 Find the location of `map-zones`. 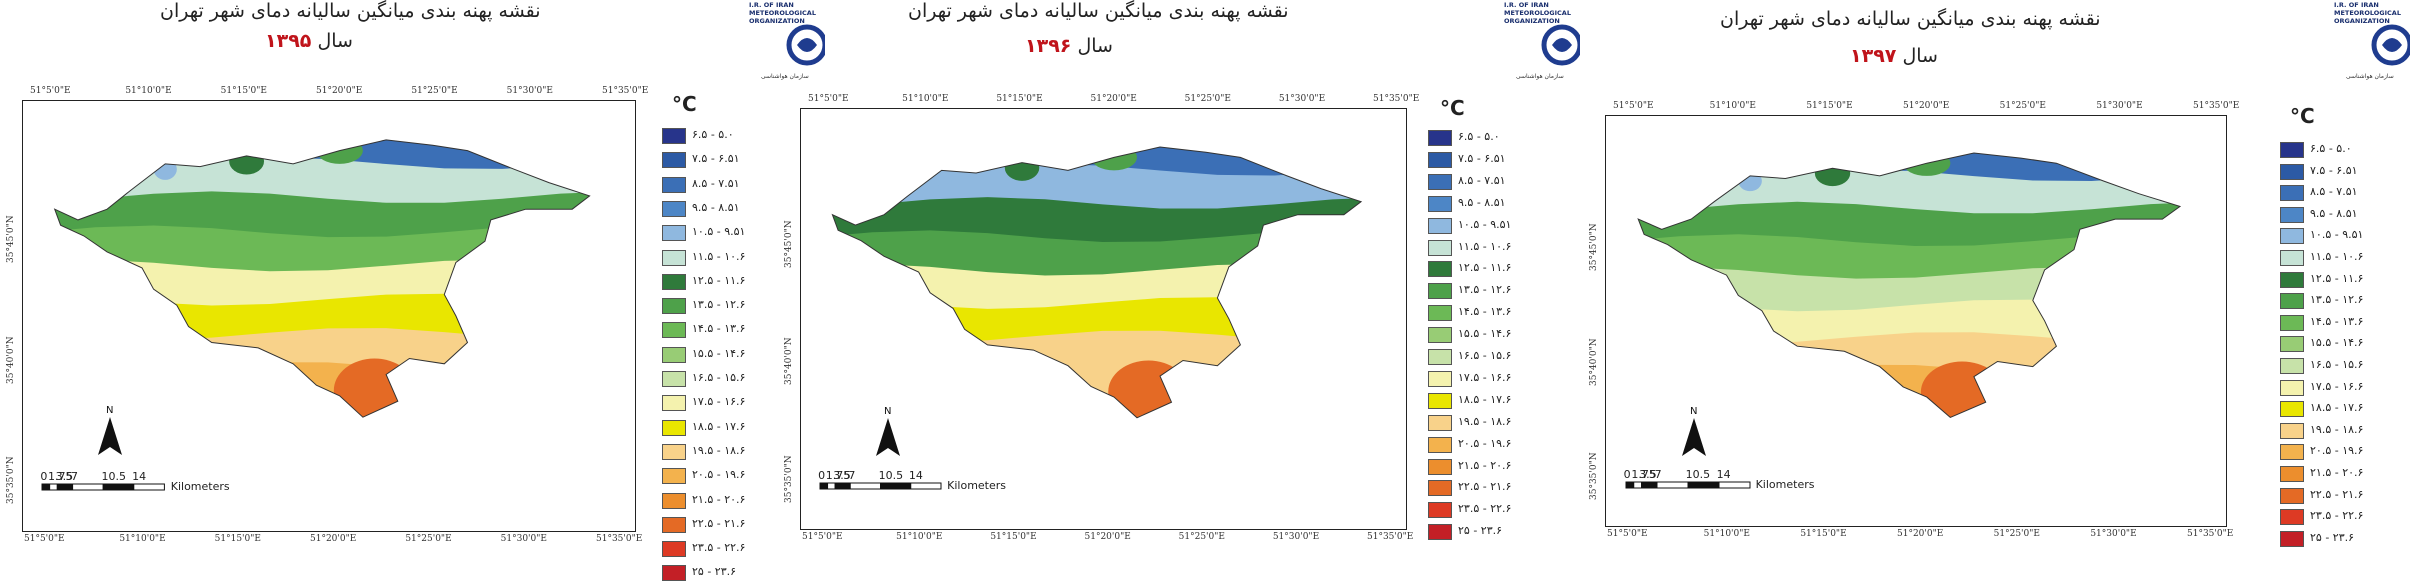

map-zones is located at coordinates (1909, 285).